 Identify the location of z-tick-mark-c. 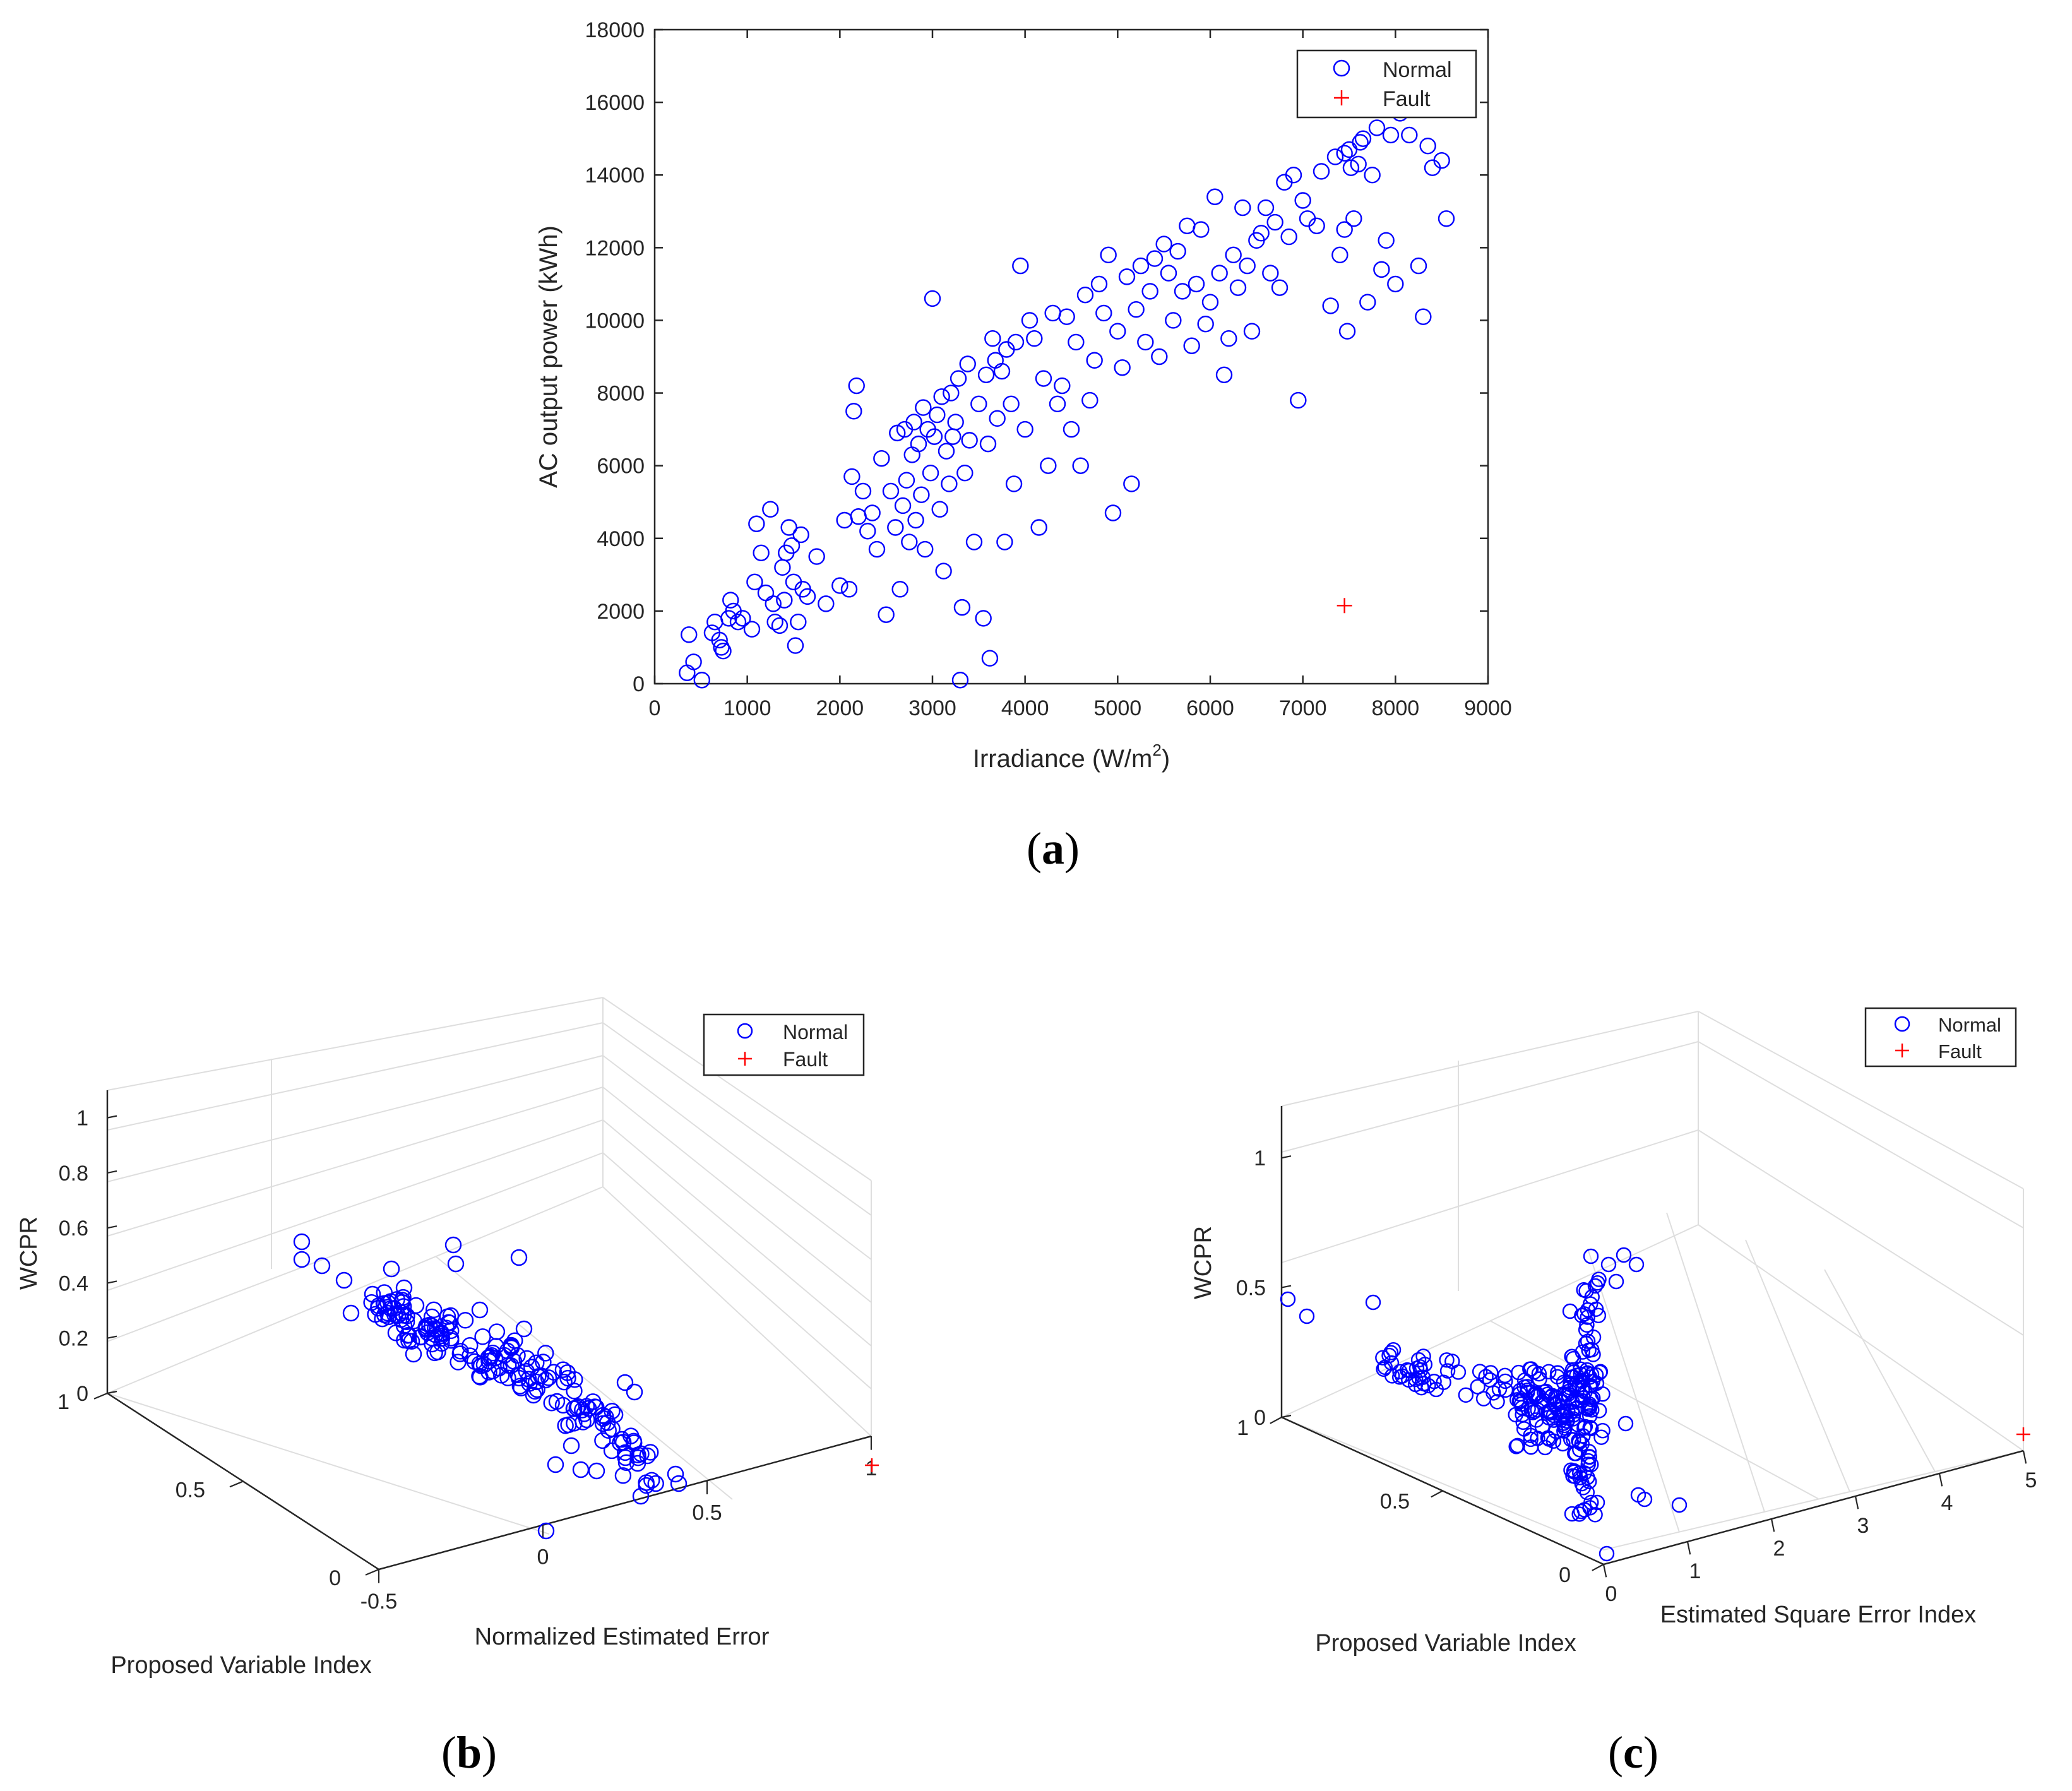
(1286, 1416).